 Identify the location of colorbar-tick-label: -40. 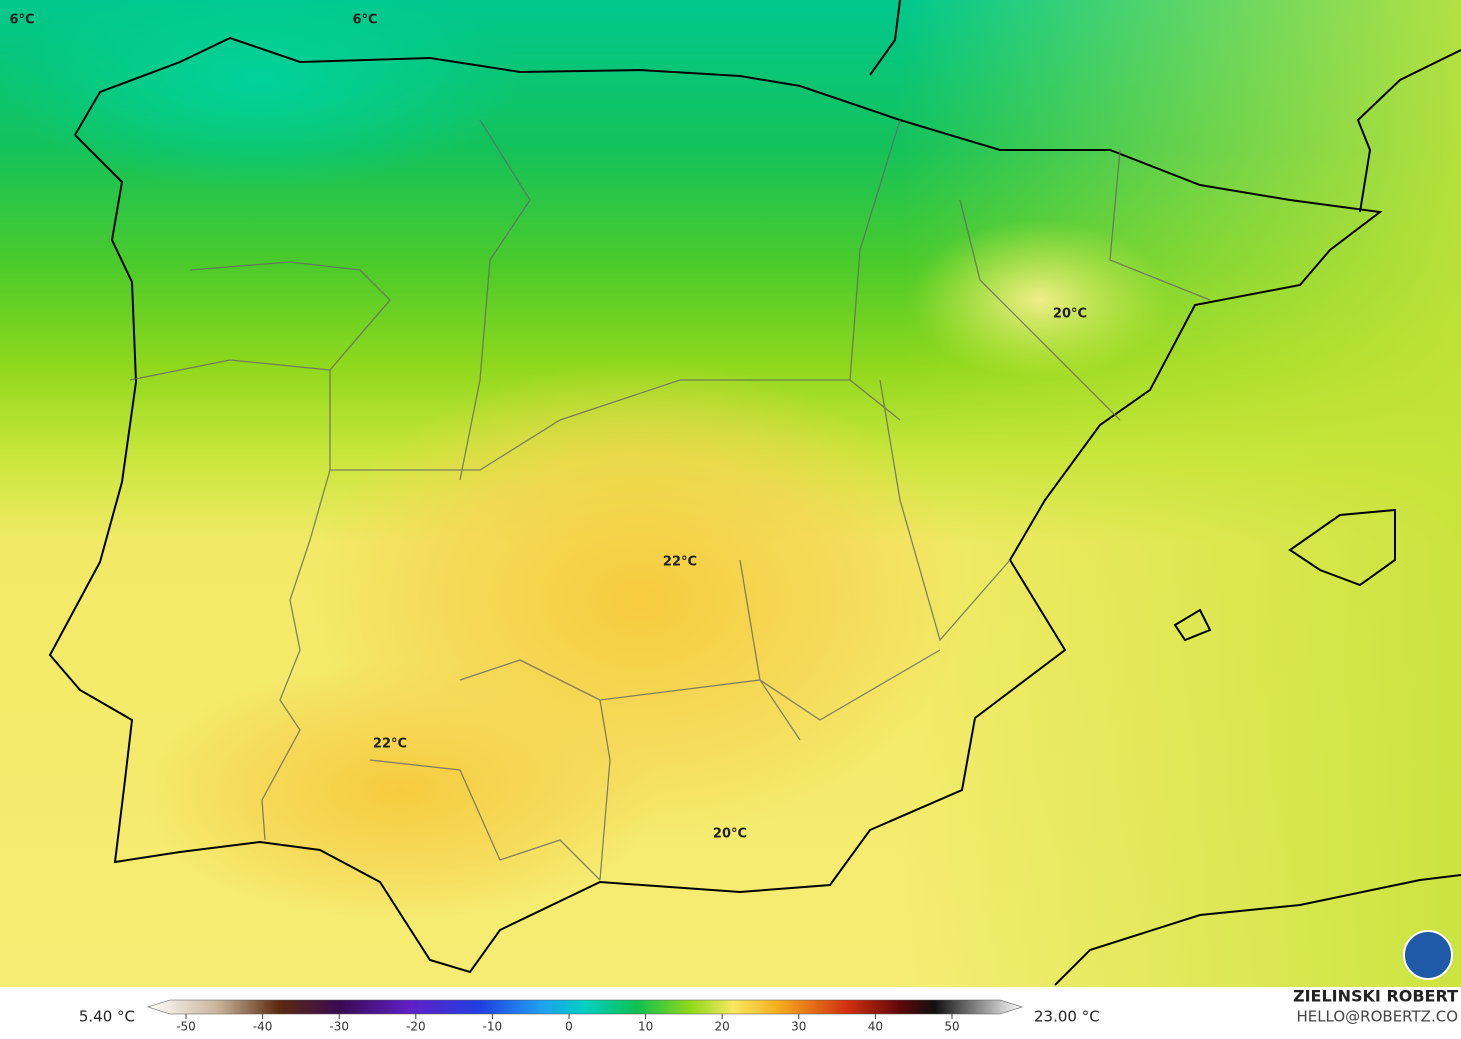
(263, 1027).